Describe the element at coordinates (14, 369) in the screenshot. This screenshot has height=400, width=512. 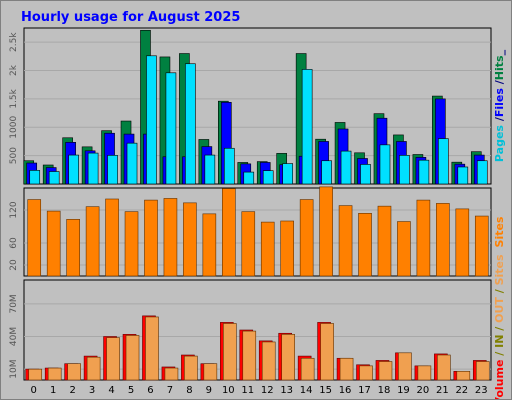
I see `y-tick-label: 10M` at that location.